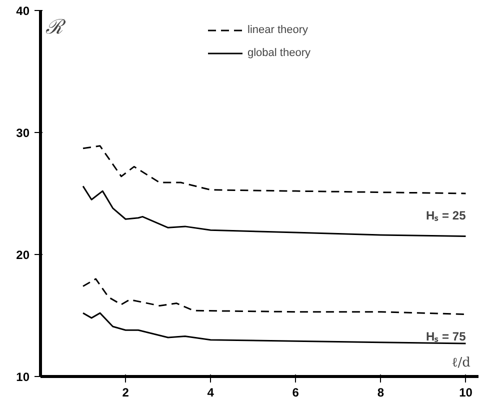 The height and width of the screenshot is (406, 486). Describe the element at coordinates (278, 30) in the screenshot. I see `legend-label: linear theory` at that location.